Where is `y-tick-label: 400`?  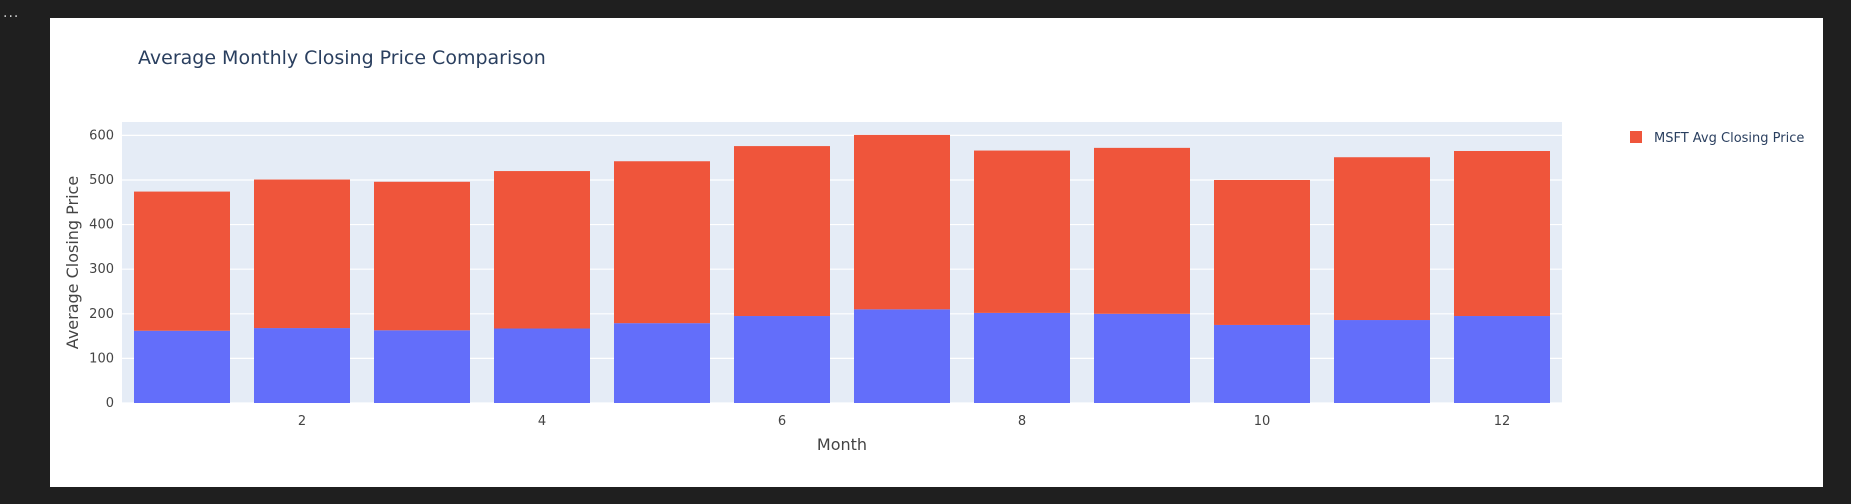 y-tick-label: 400 is located at coordinates (101, 225).